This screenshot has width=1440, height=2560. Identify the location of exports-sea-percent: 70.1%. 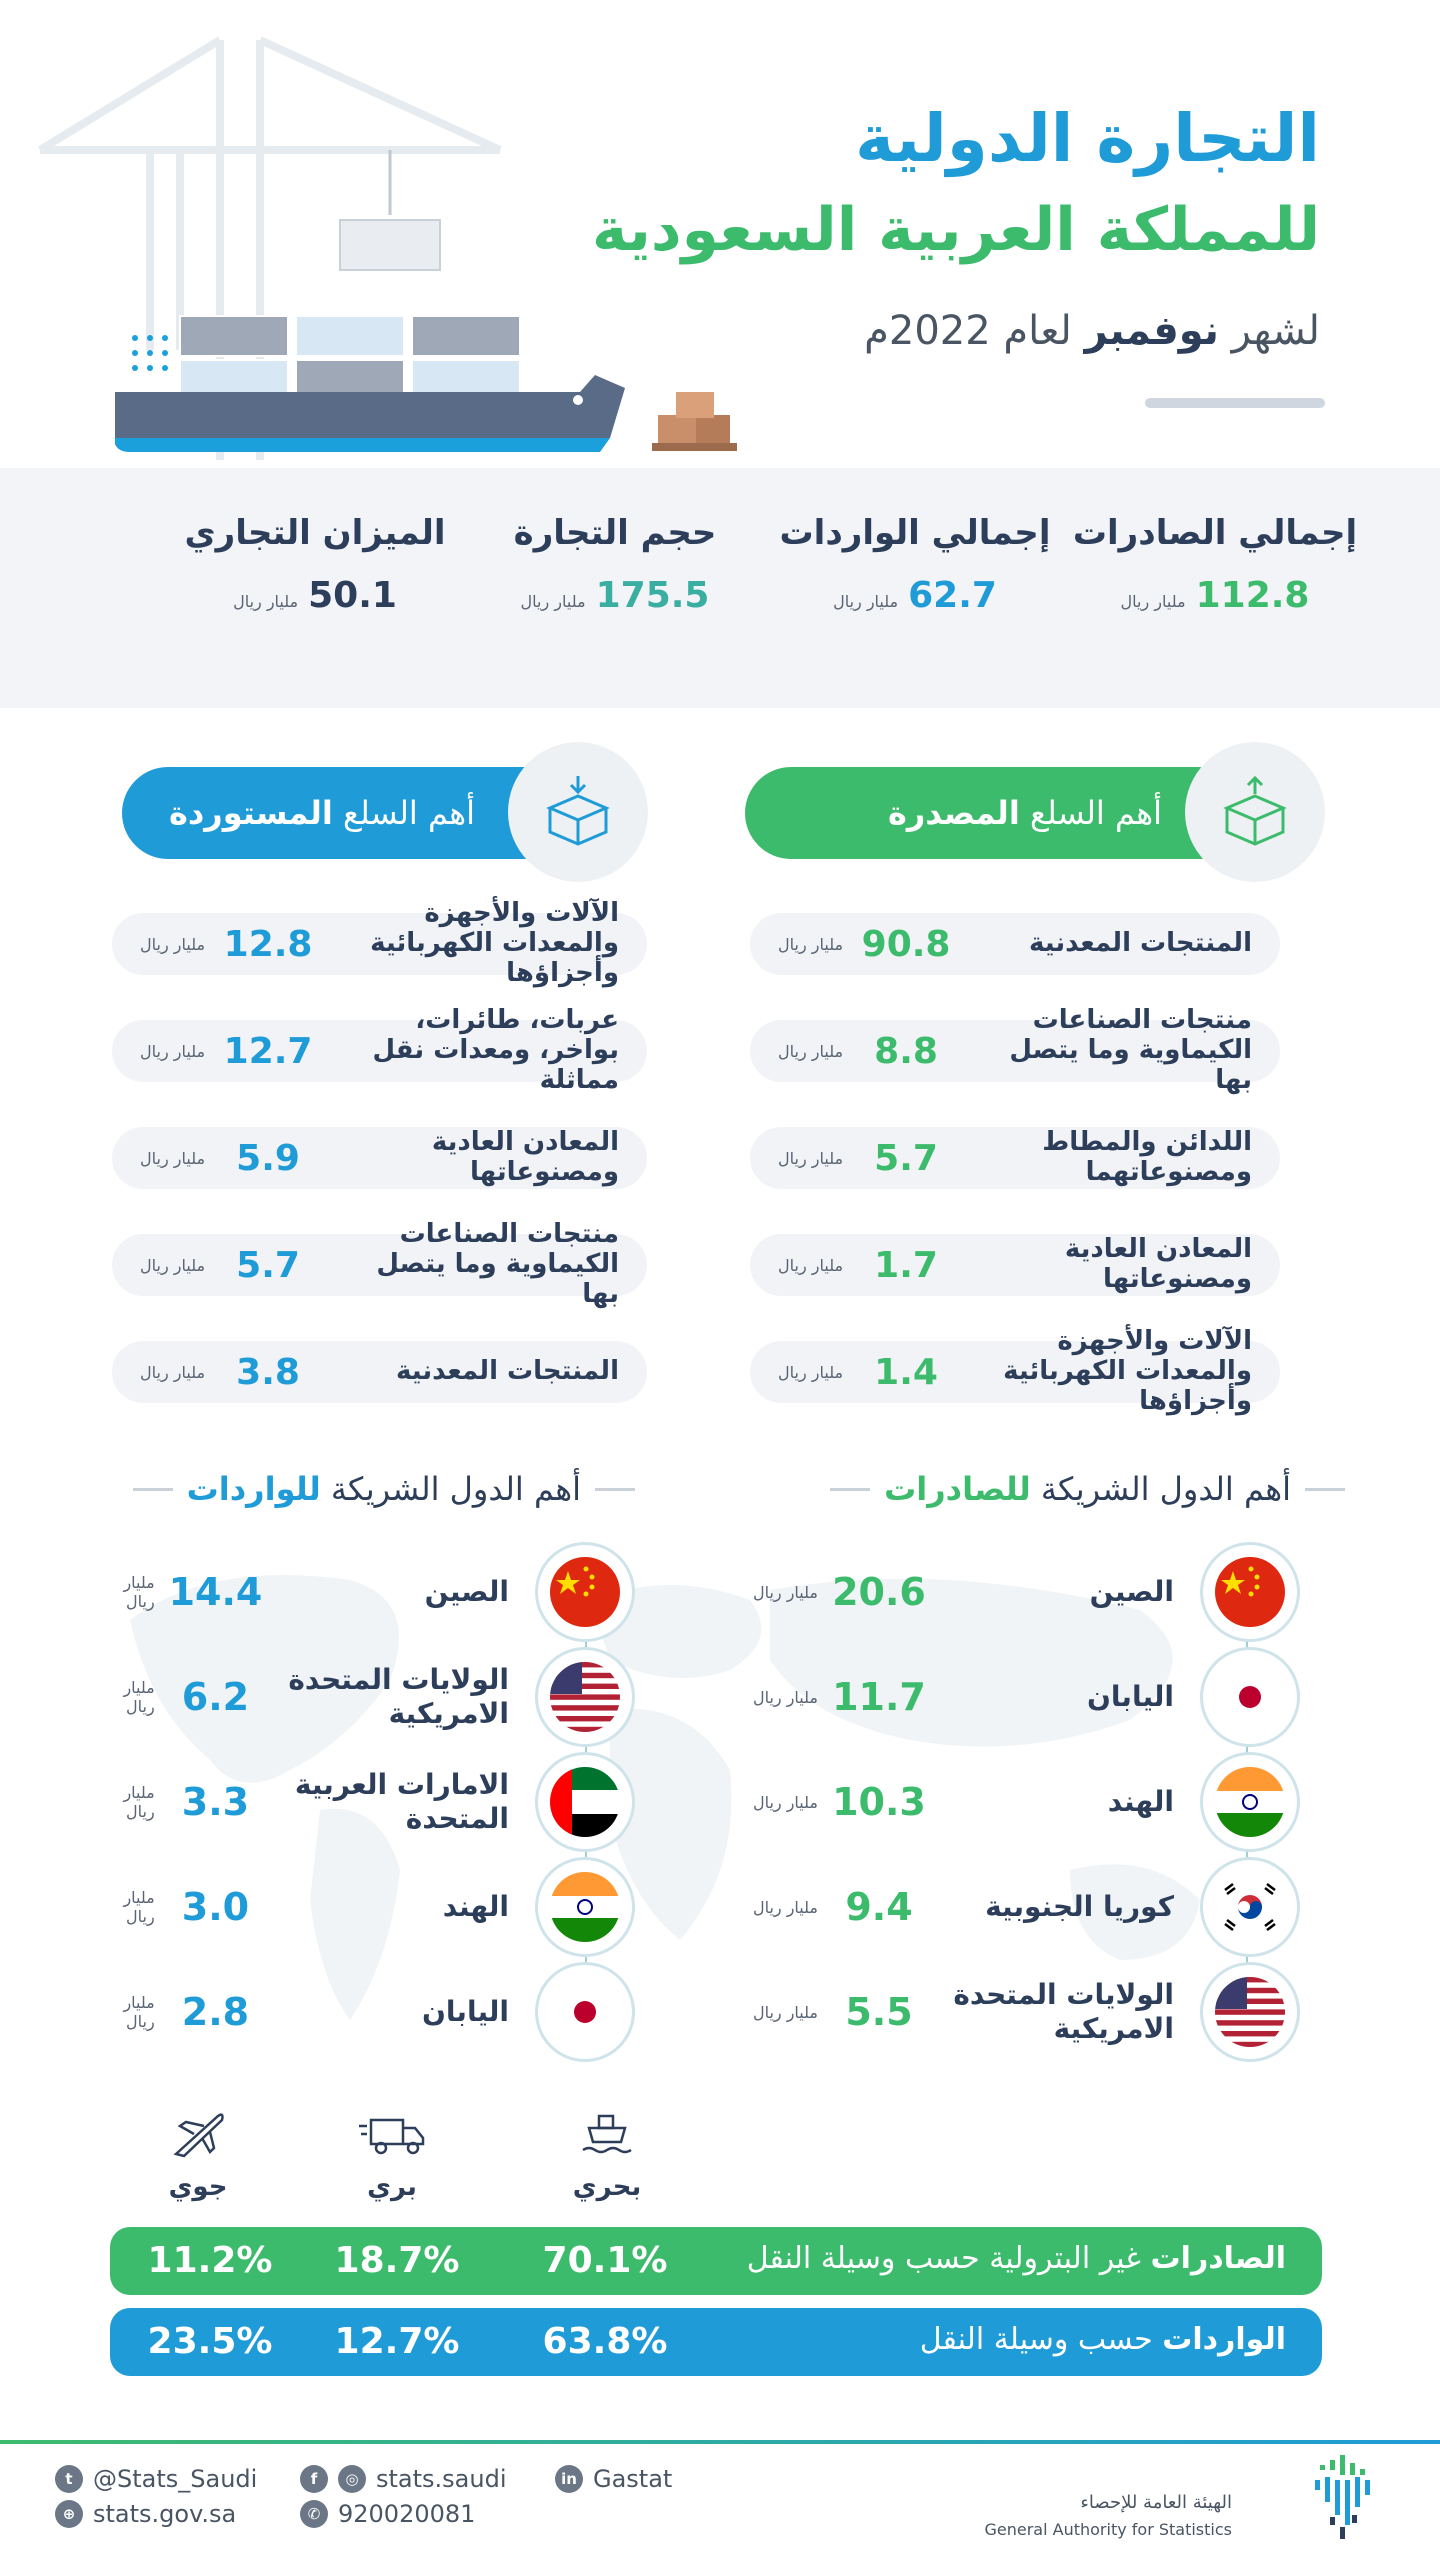
(605, 2260).